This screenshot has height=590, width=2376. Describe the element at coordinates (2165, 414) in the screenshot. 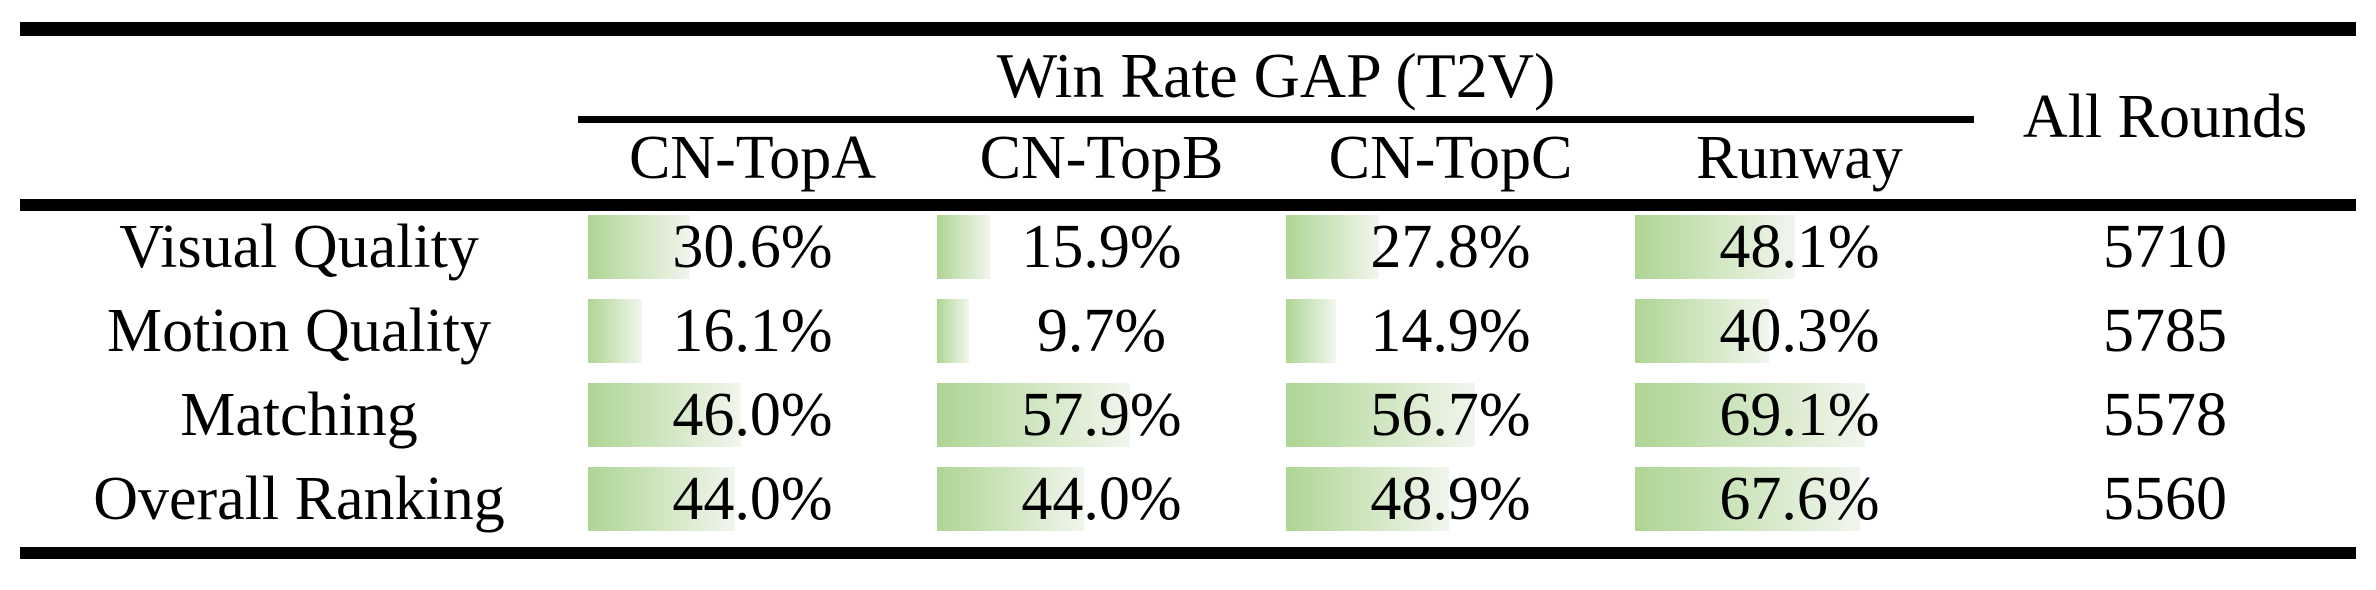

I see `all-rounds-value: 5578` at that location.